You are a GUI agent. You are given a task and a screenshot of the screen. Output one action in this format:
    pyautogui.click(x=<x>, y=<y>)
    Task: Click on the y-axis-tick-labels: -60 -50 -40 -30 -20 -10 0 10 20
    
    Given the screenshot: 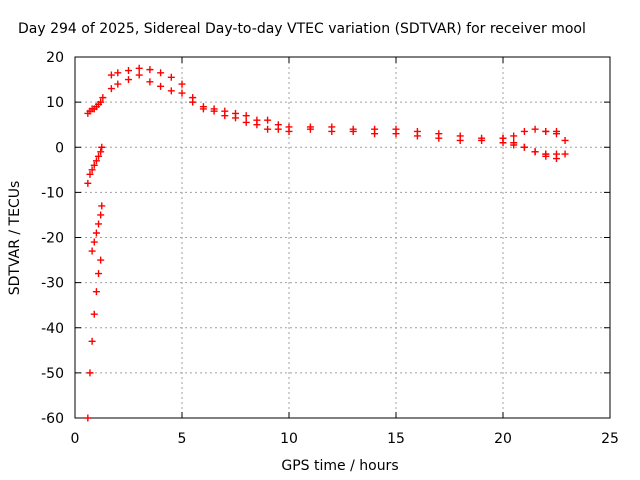 What is the action you would take?
    pyautogui.click(x=52, y=238)
    